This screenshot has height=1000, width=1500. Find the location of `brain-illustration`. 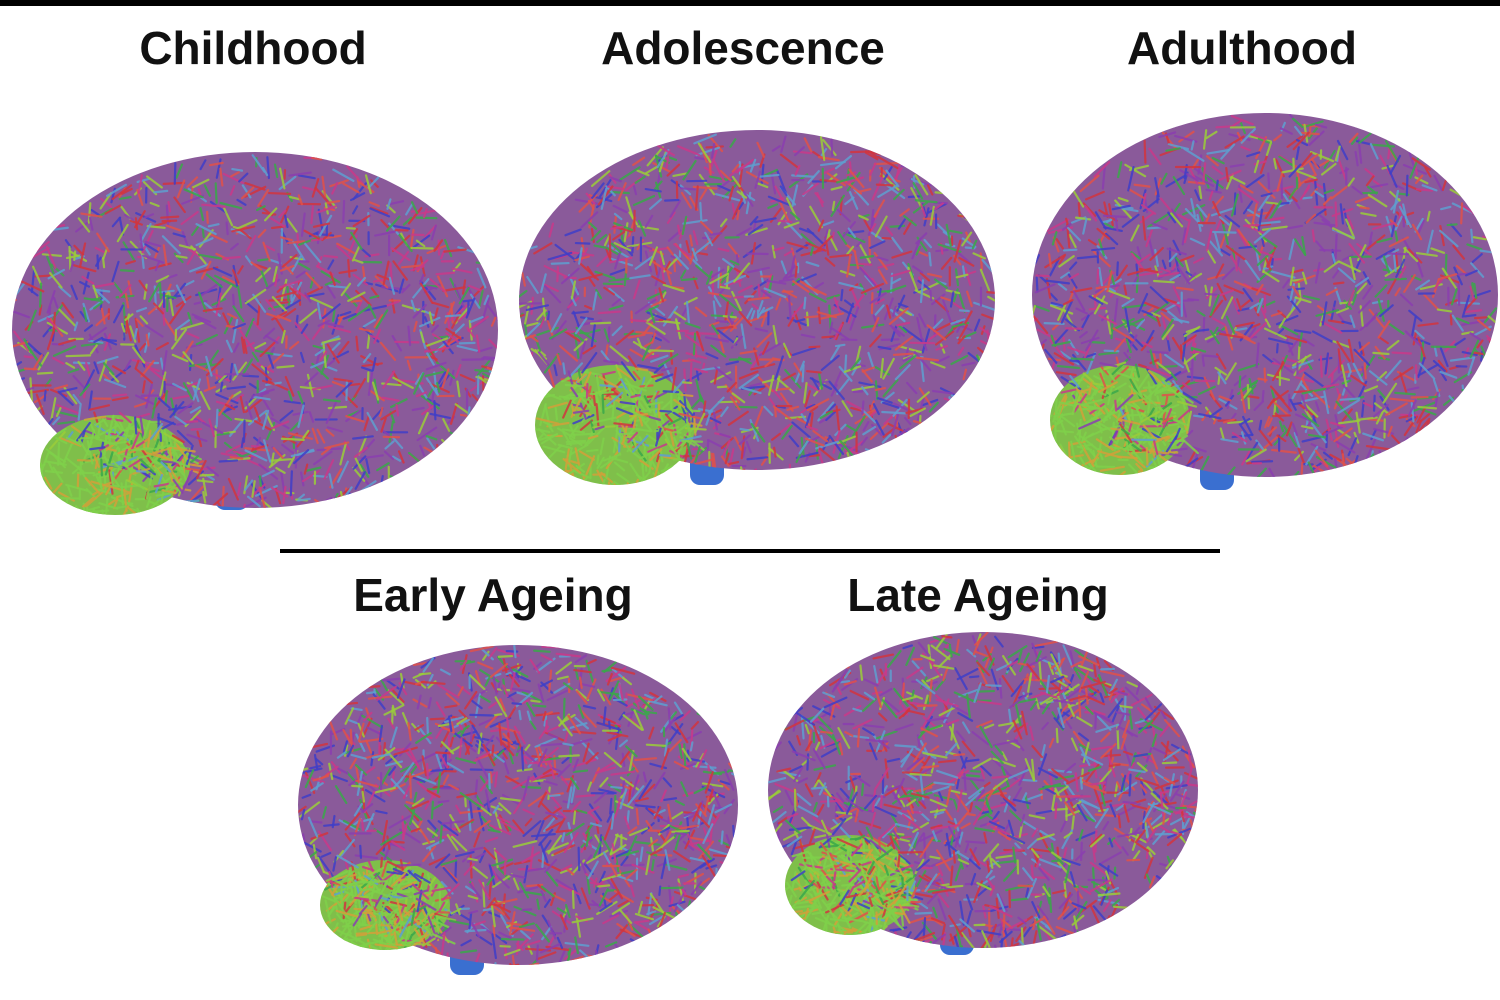

brain-illustration is located at coordinates (518, 810).